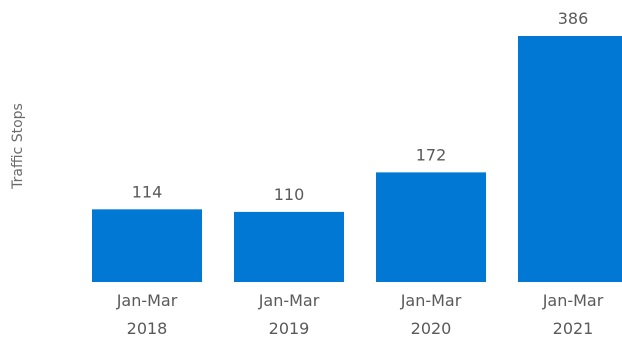  I want to click on data-label-2: 172, so click(431, 154).